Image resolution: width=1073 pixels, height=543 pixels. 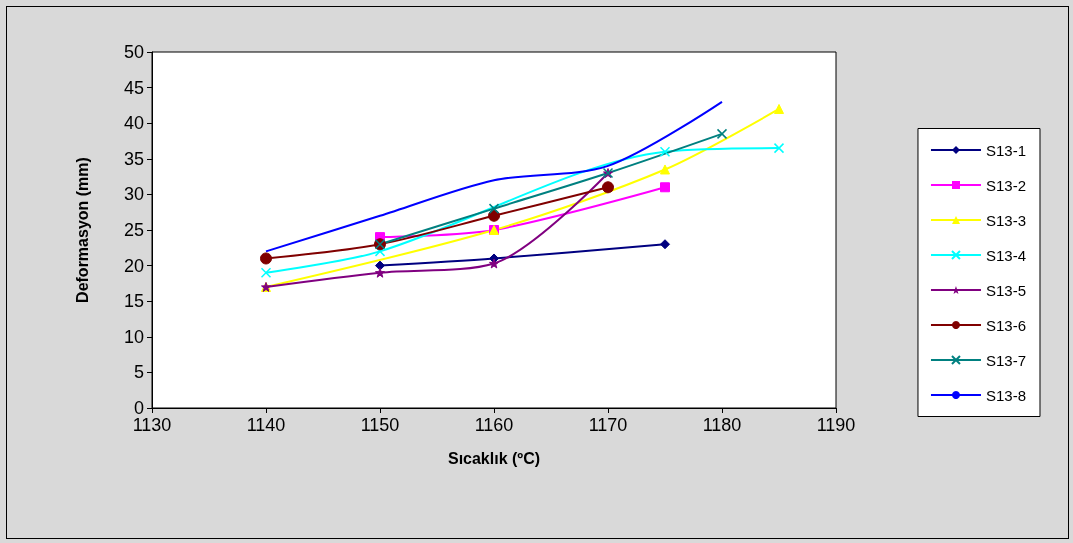 I want to click on y-tick-label: 30, so click(x=133, y=194).